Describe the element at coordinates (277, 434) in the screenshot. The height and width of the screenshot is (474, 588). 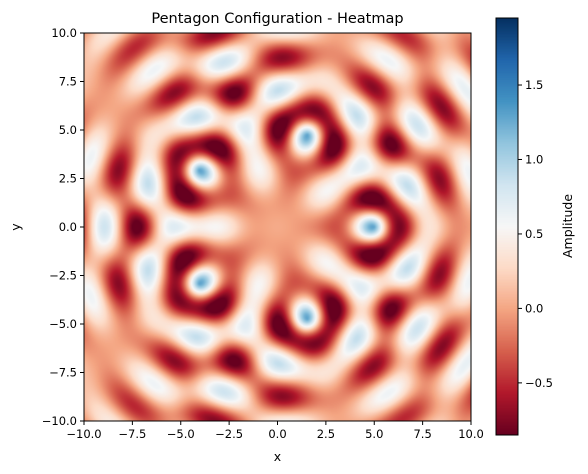
I see `x-tick-label: 0.0` at that location.